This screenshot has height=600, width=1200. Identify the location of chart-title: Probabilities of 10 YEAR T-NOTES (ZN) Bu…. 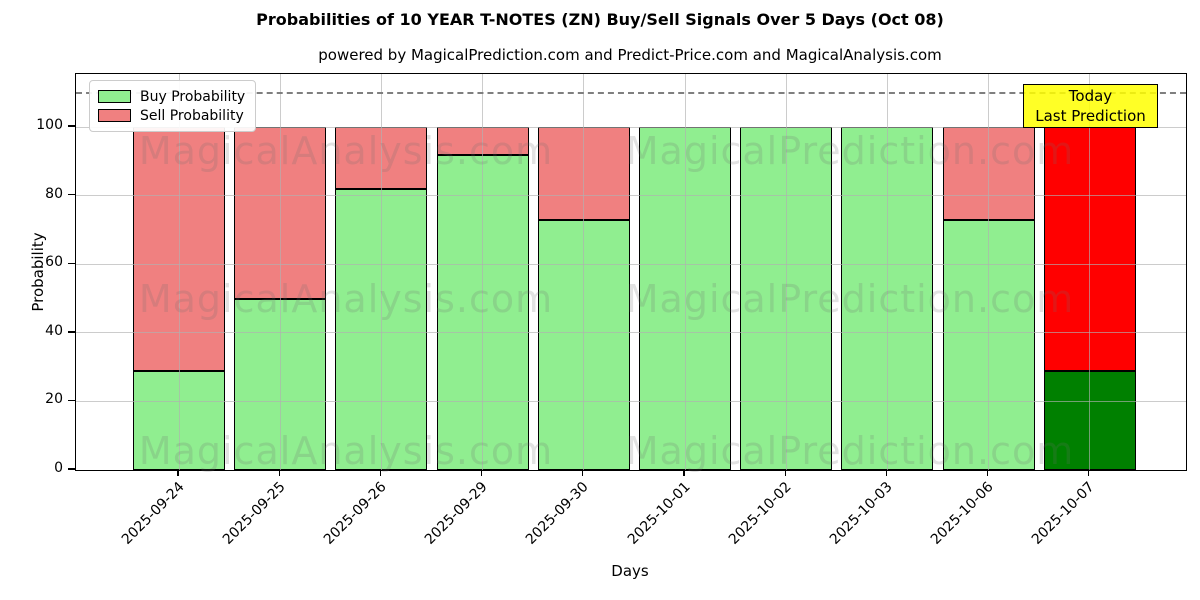
(600, 19).